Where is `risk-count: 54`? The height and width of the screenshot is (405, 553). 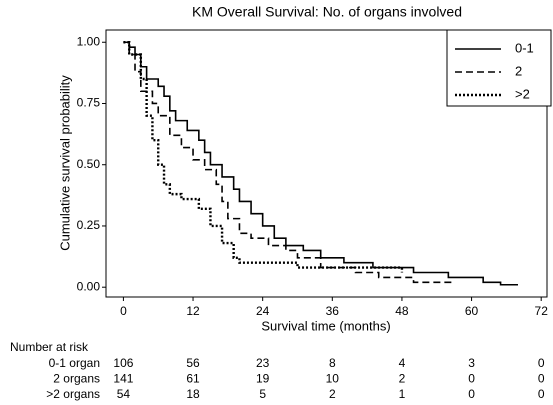
risk-count: 54 is located at coordinates (124, 394).